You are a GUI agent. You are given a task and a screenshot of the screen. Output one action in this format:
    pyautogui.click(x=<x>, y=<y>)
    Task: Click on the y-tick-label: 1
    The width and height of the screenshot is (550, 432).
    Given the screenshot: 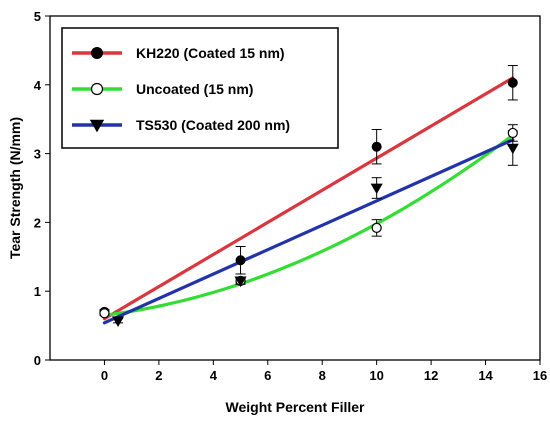 What is the action you would take?
    pyautogui.click(x=37, y=291)
    